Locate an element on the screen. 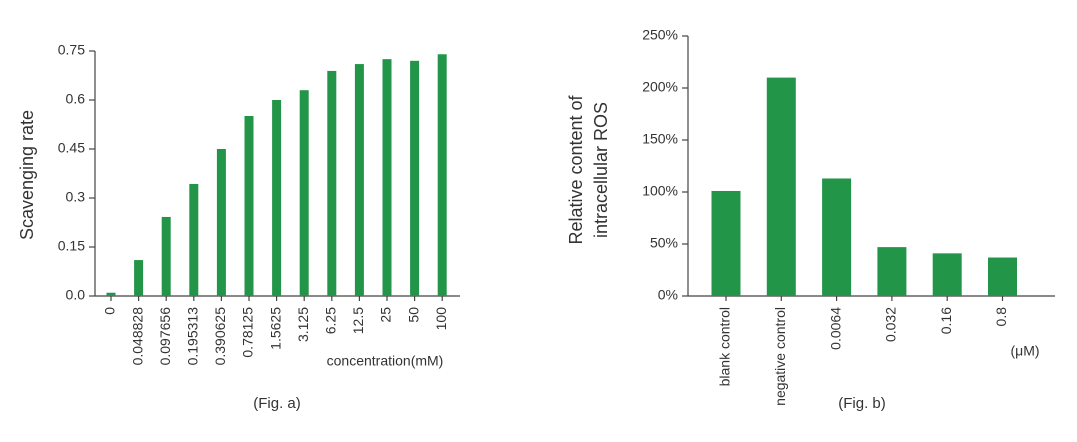 The image size is (1077, 442). y-tick-label: 250% is located at coordinates (660, 35).